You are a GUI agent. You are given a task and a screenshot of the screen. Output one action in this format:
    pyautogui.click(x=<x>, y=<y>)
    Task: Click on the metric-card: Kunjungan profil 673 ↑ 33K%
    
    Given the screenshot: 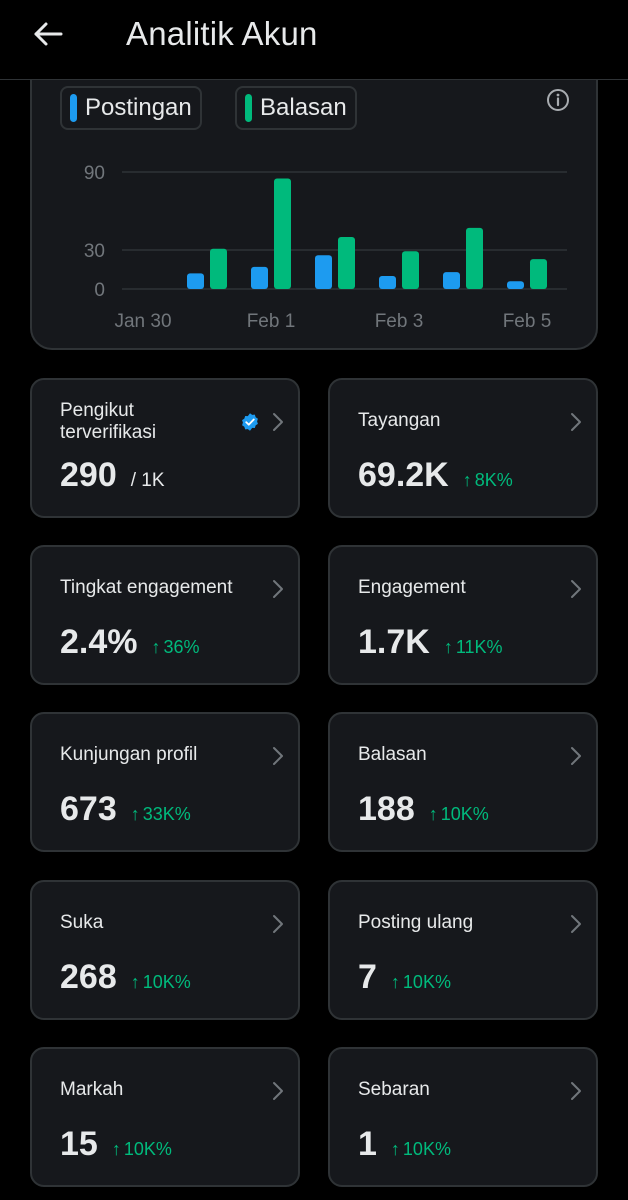 What is the action you would take?
    pyautogui.click(x=165, y=782)
    